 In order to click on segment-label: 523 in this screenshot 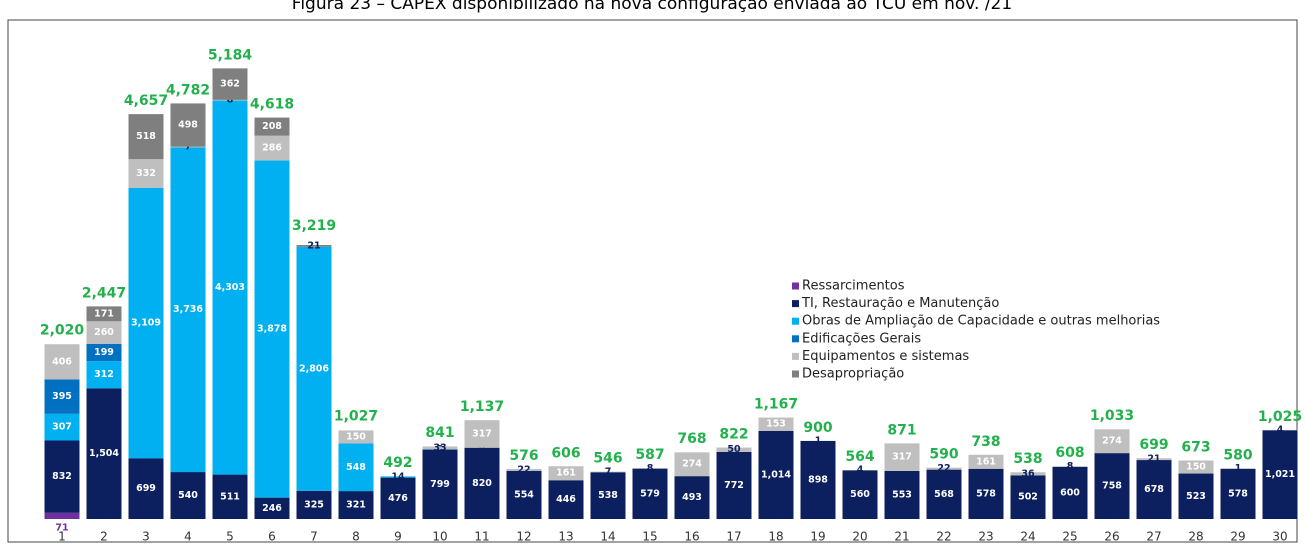, I will do `click(1196, 496)`.